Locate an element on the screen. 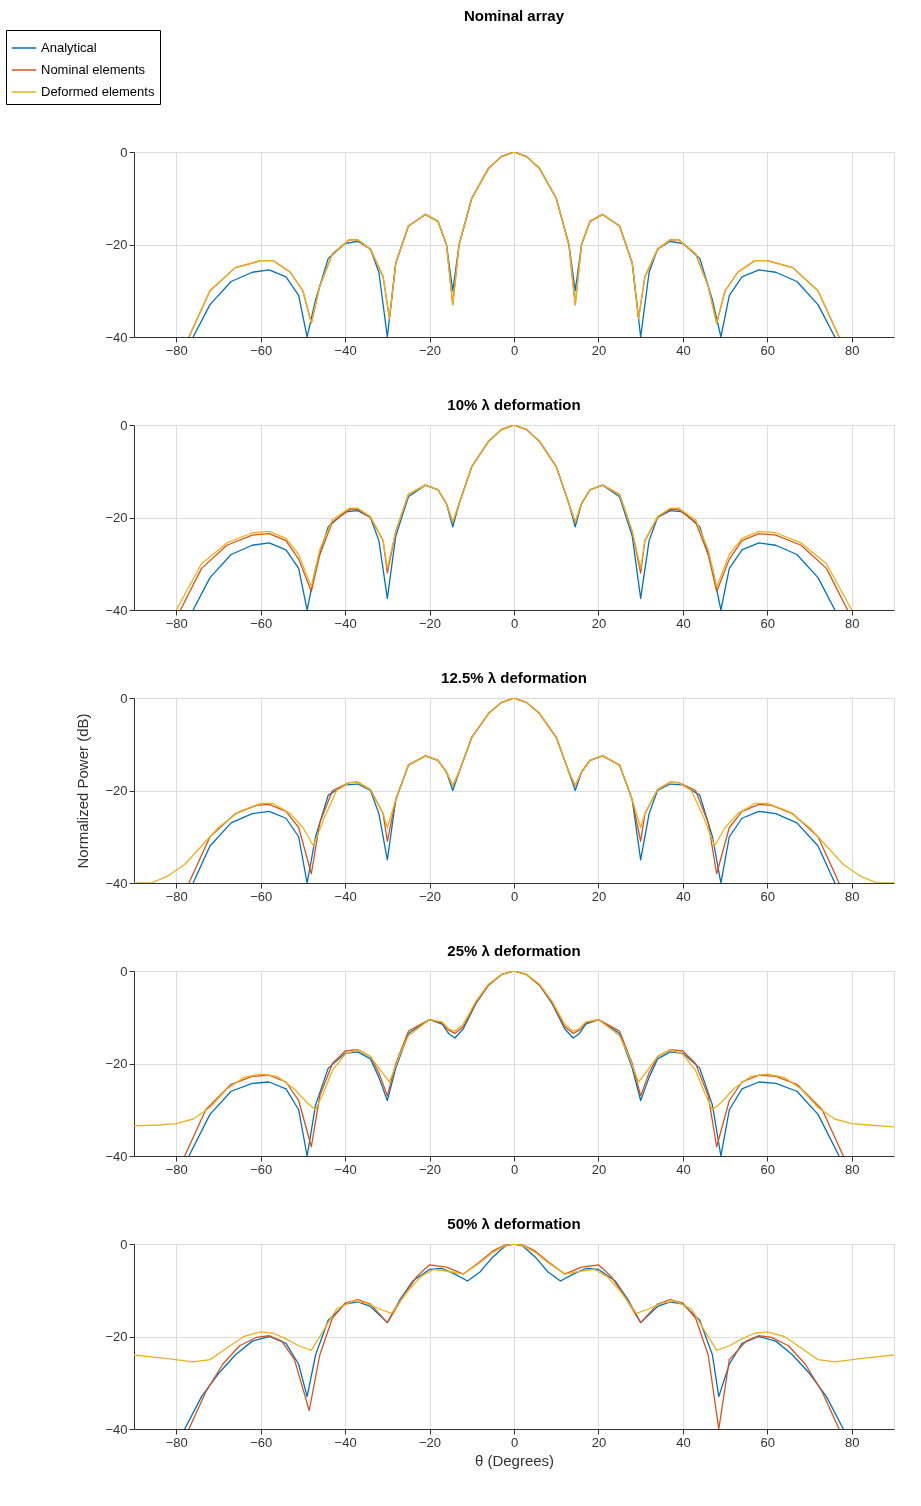 The height and width of the screenshot is (1506, 921). chart-title: 12.5% λ deformation is located at coordinates (514, 677).